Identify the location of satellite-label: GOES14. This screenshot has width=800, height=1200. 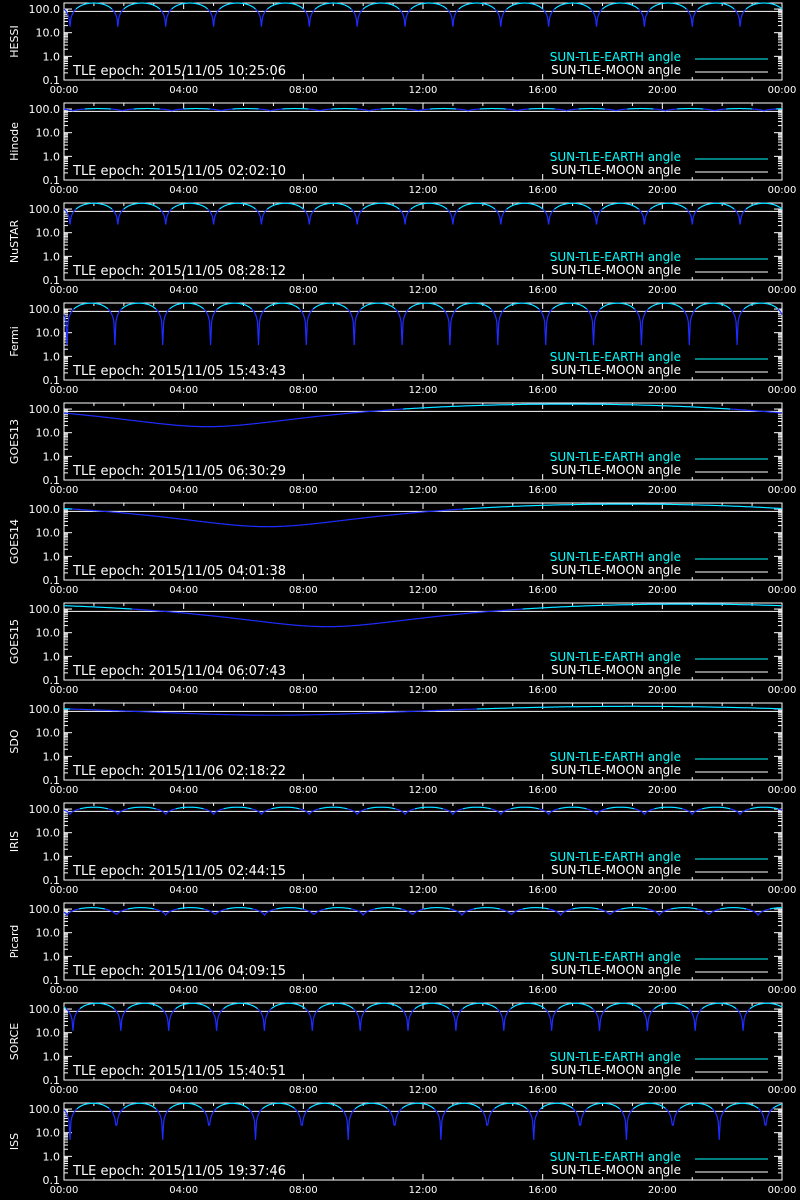
(14, 541).